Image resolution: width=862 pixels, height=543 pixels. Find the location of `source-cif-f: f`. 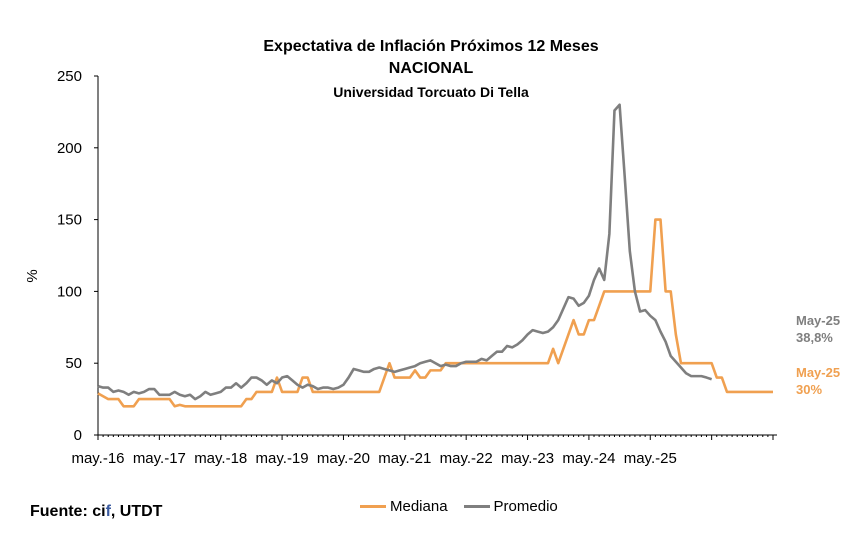

source-cif-f: f is located at coordinates (108, 511).